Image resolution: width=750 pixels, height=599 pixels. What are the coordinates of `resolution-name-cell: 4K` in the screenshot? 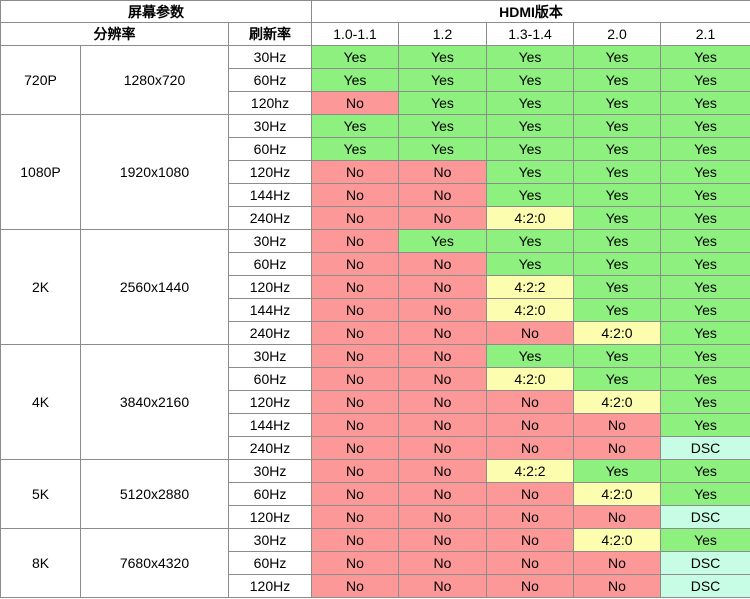 It's located at (40, 402).